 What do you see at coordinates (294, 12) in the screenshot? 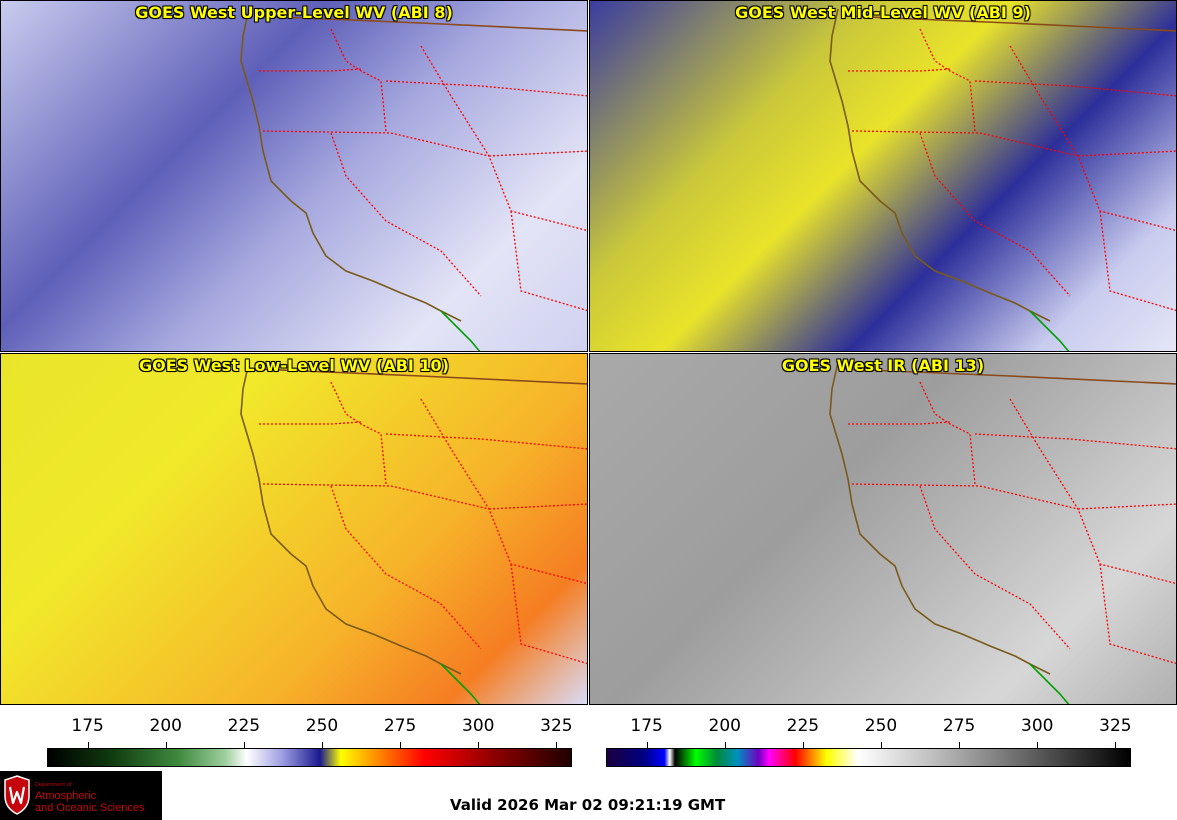
I see `panel-title: GOES West Upper-Level WV (ABI 8)` at bounding box center [294, 12].